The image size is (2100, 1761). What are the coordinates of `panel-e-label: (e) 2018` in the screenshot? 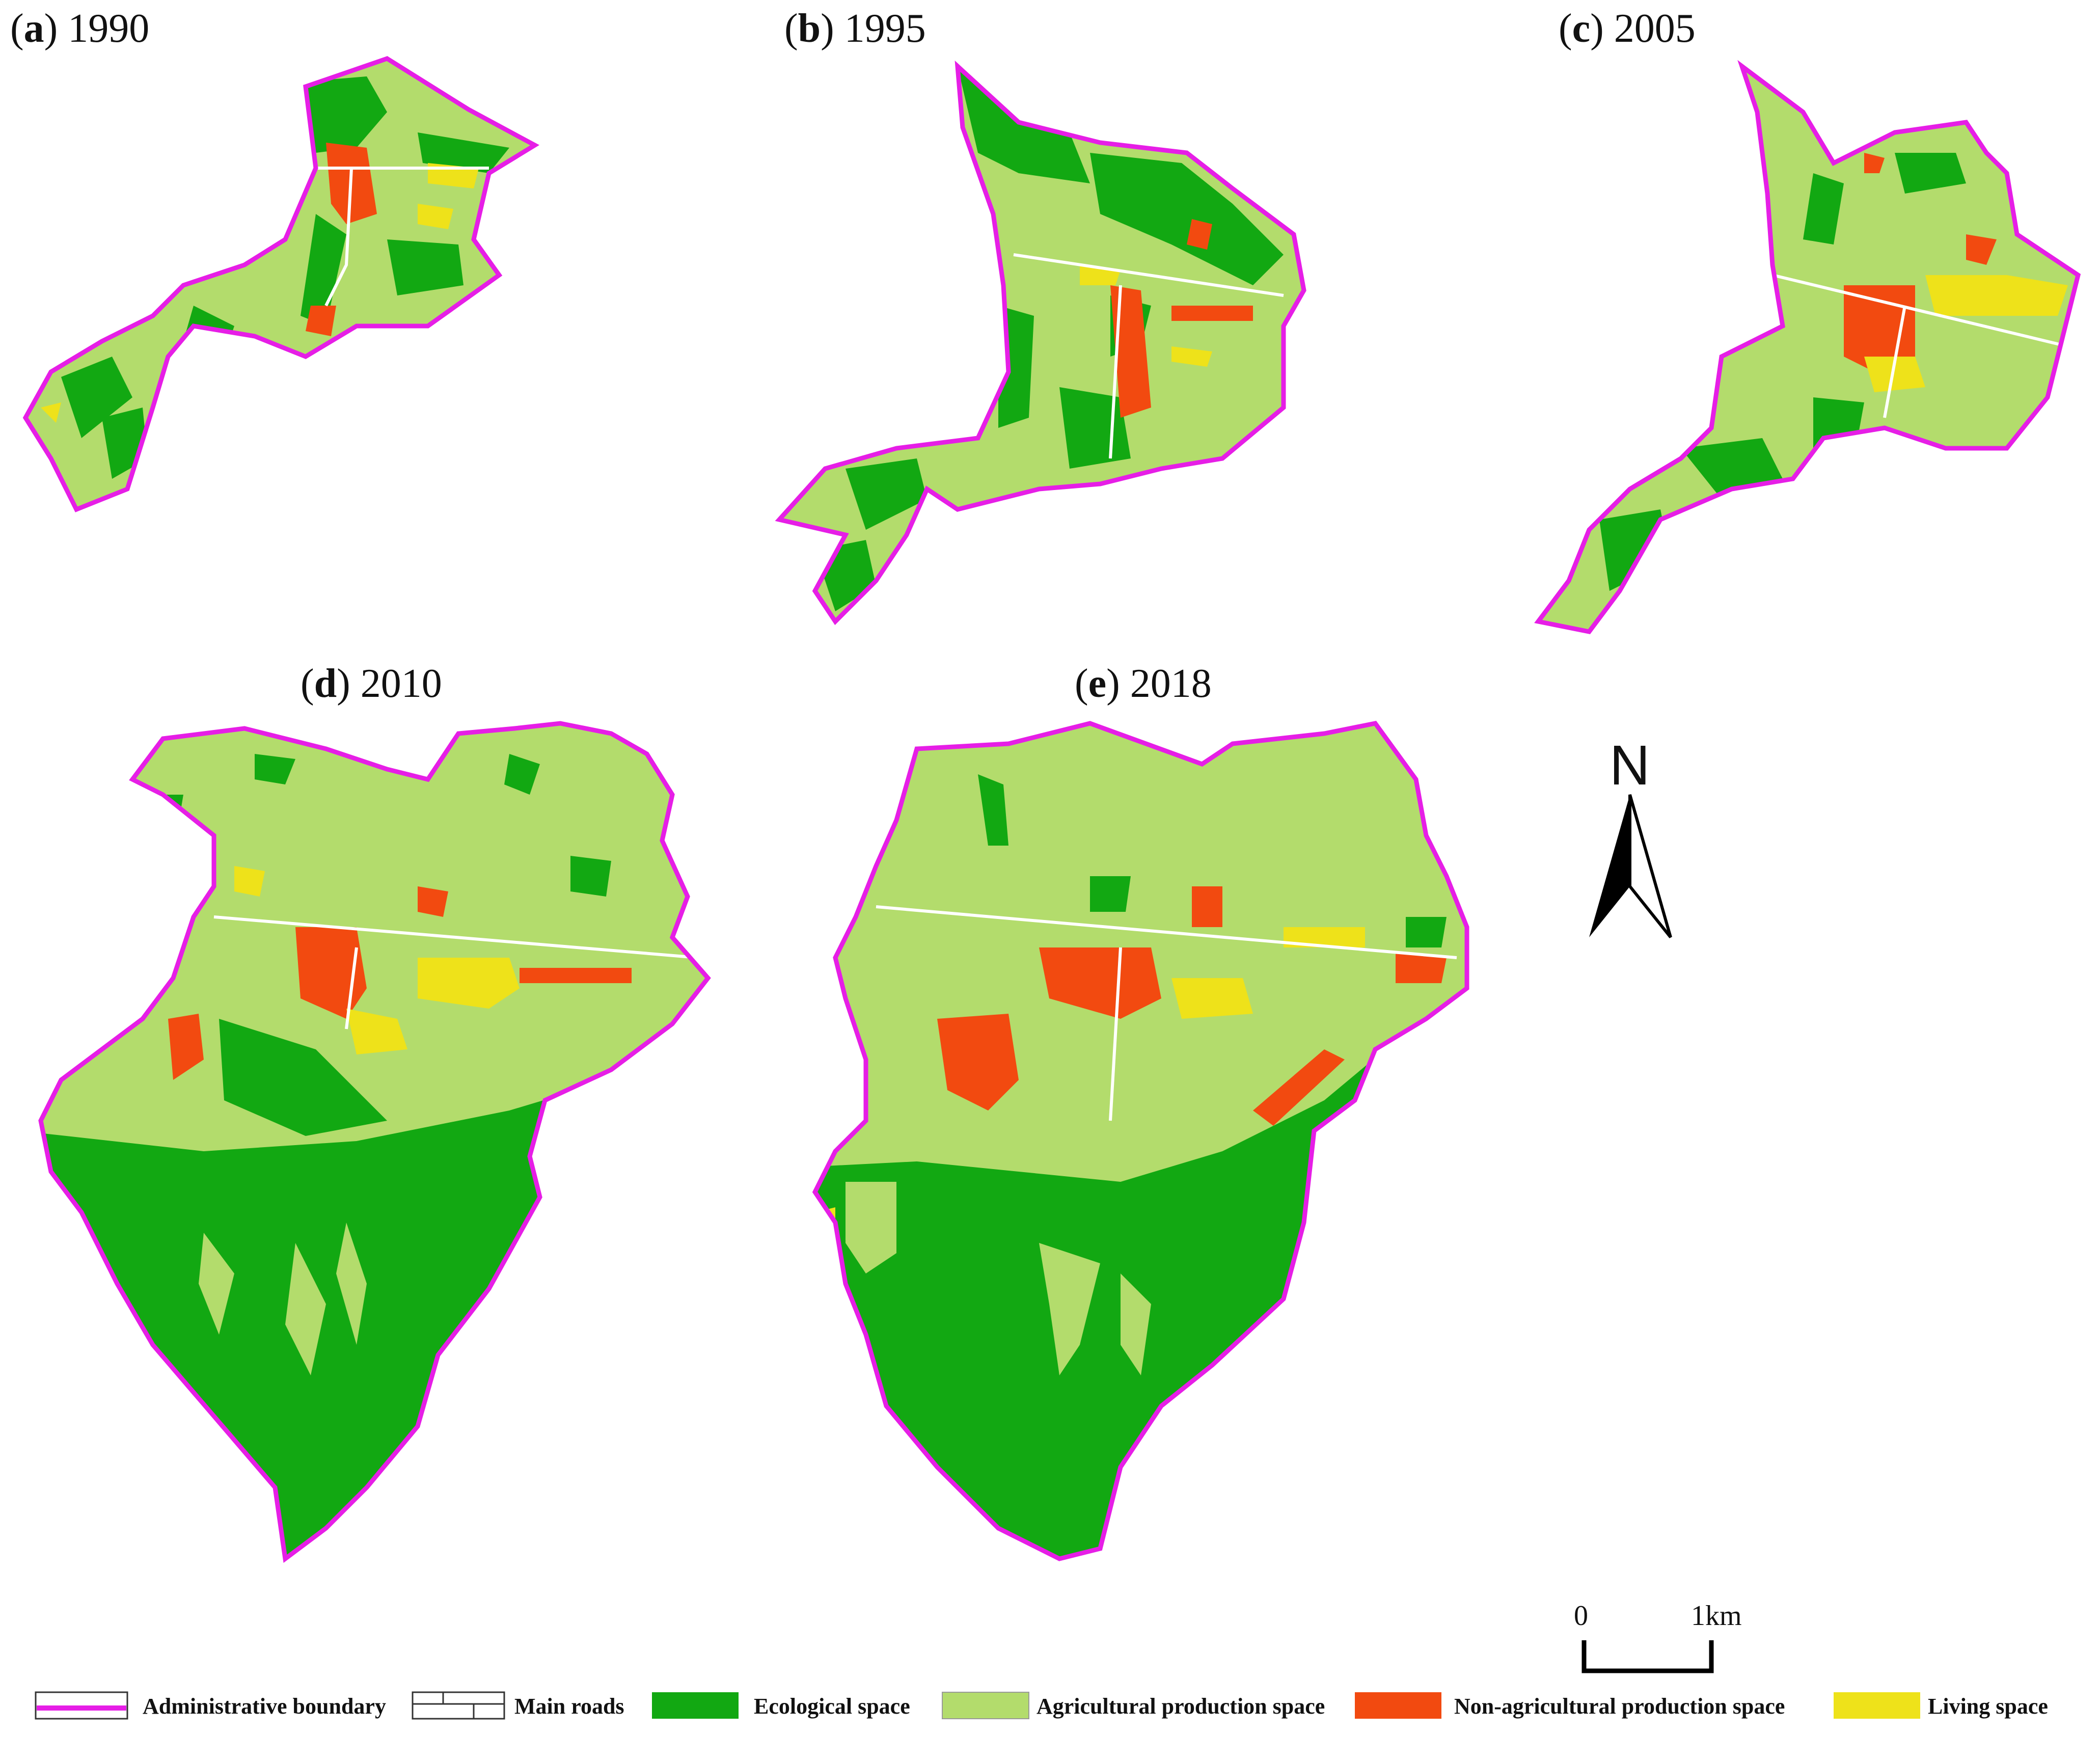 It's located at (1143, 683).